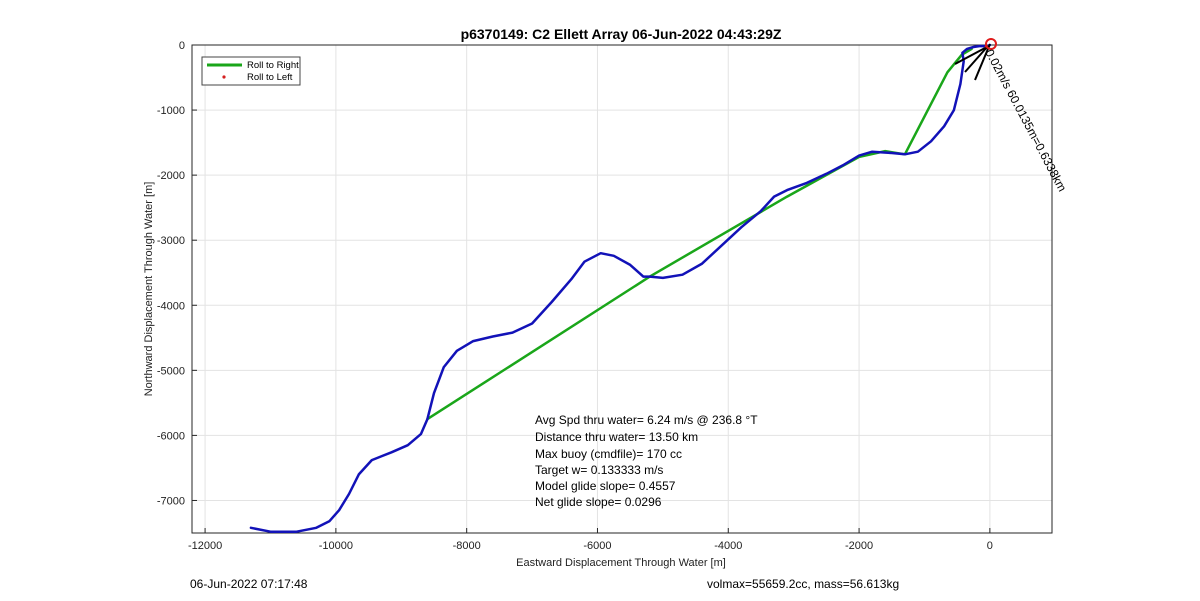  What do you see at coordinates (616, 437) in the screenshot?
I see `stat-distance: Distance thru water= 13.50 km` at bounding box center [616, 437].